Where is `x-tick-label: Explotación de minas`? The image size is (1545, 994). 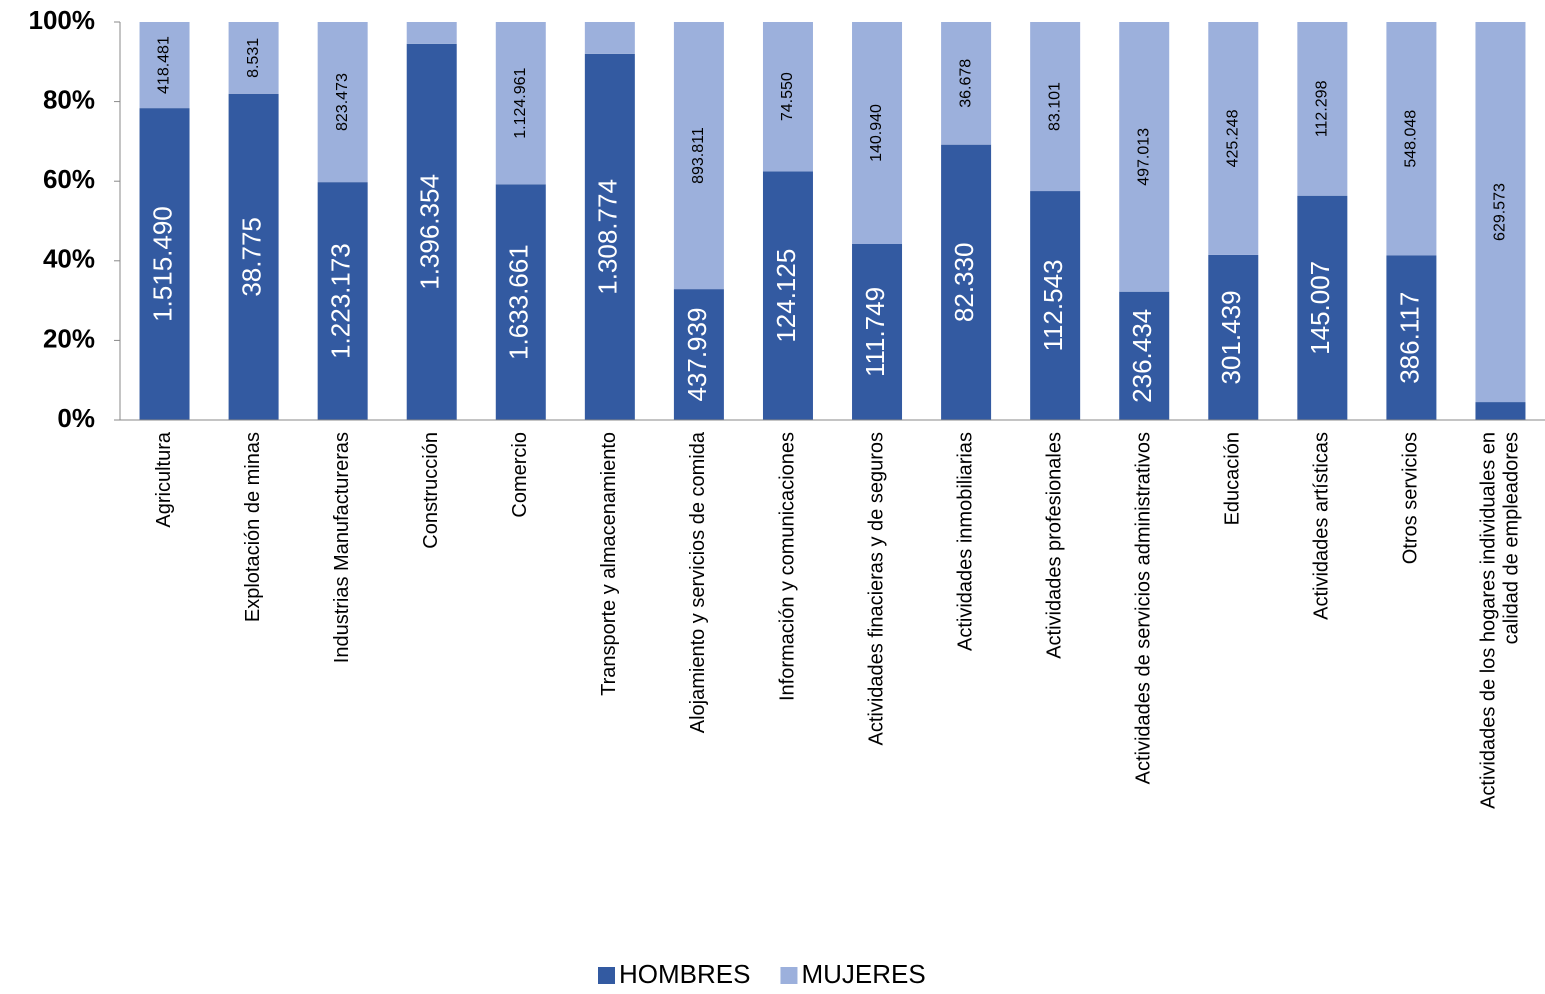 x-tick-label: Explotación de minas is located at coordinates (253, 527).